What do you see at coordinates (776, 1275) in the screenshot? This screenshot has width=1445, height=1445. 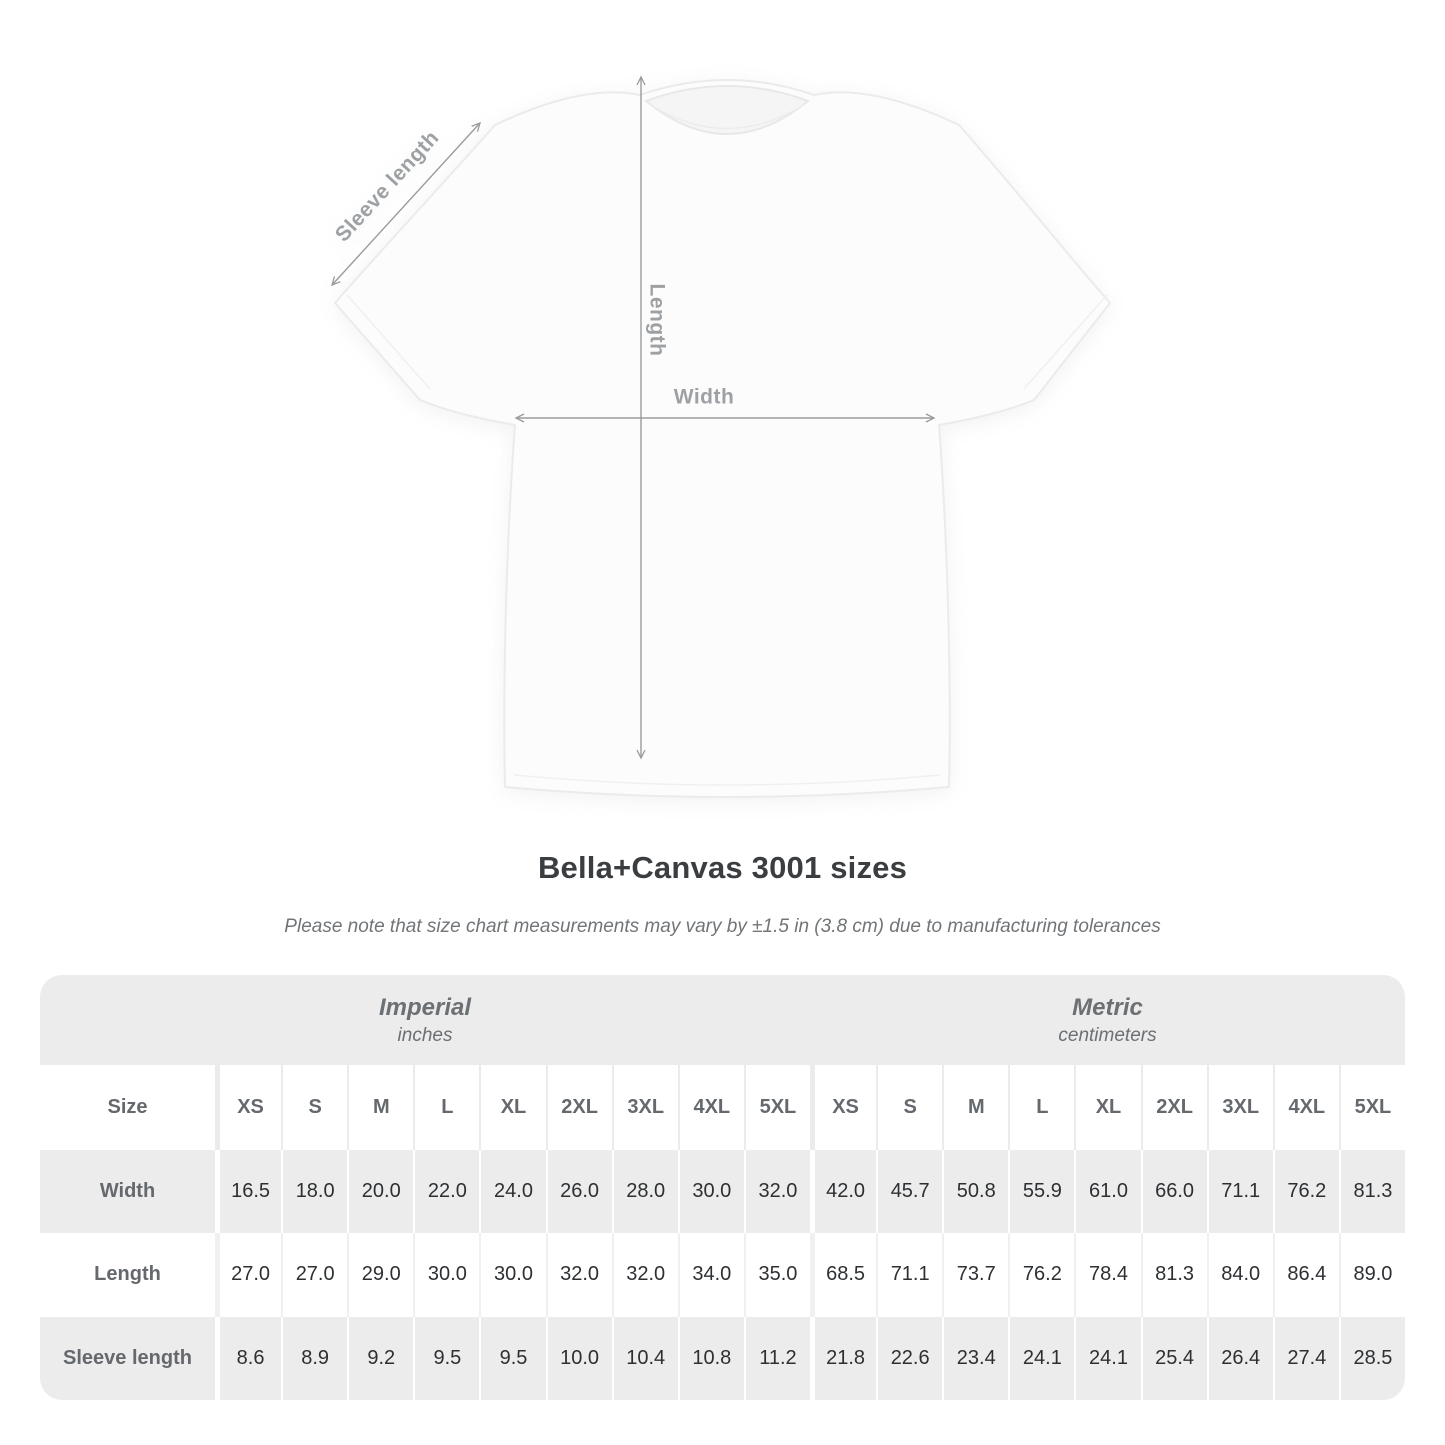 I see `cell-length-imperial-5xl: 35.0` at bounding box center [776, 1275].